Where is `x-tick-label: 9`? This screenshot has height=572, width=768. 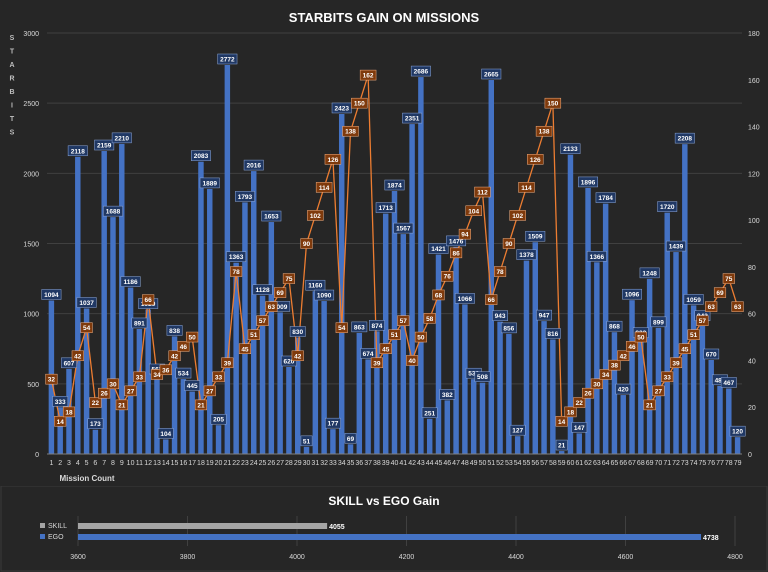 x-tick-label: 9 is located at coordinates (122, 463).